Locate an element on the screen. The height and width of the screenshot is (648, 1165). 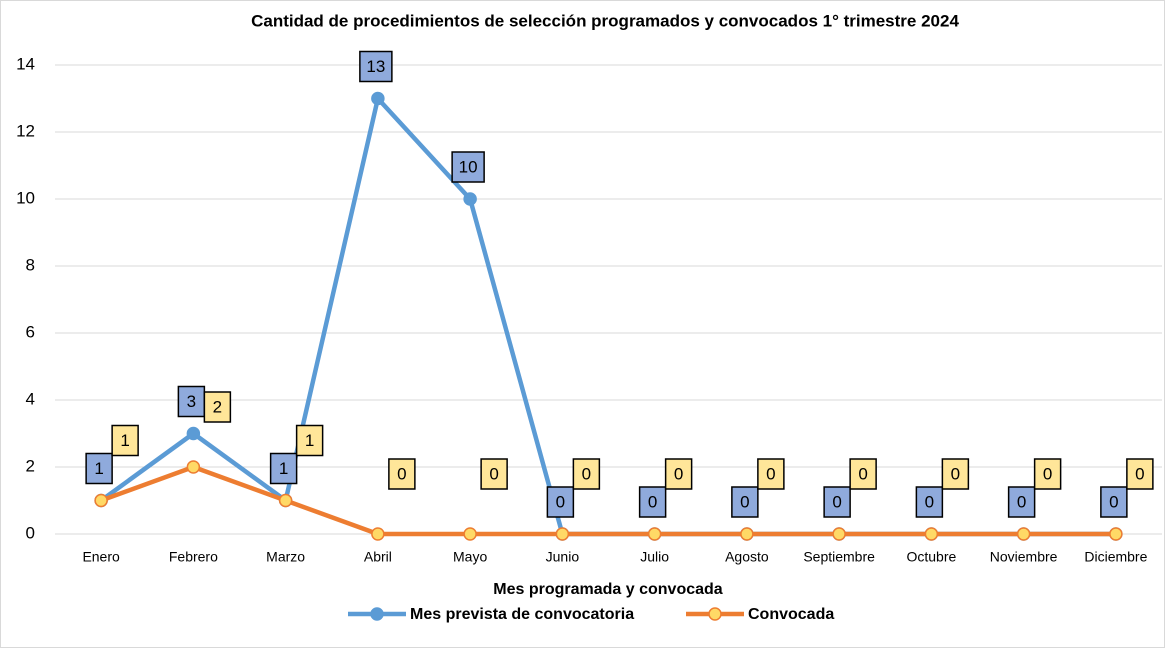
y-tick-label: 14 is located at coordinates (25, 63).